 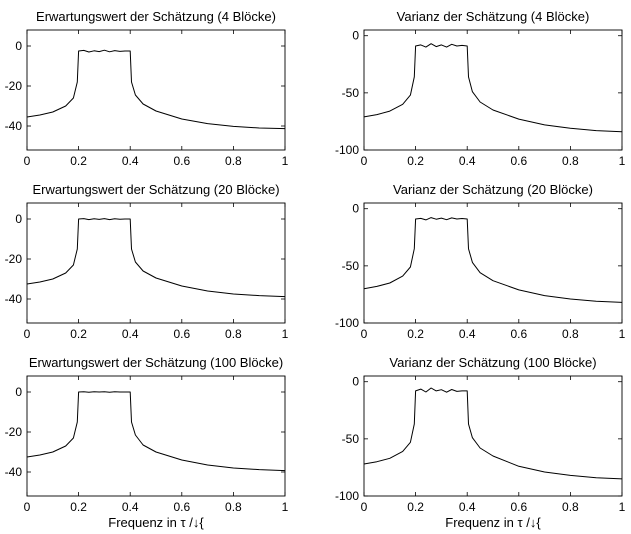 I want to click on chart-title: Erwartungswert der Schätzung (4 Blöcke), so click(x=156, y=16).